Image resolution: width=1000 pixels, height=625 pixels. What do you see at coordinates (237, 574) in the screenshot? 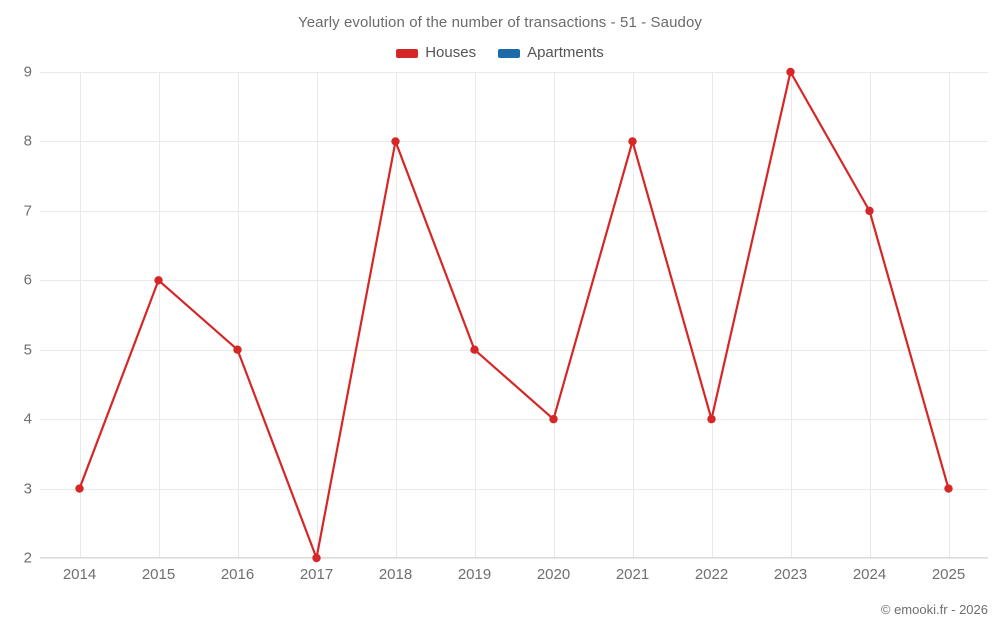
I see `x-tick-label: 2016` at bounding box center [237, 574].